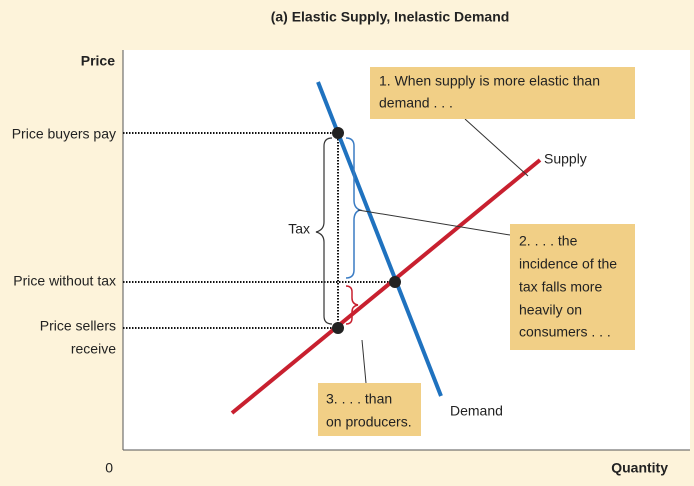  What do you see at coordinates (109, 468) in the screenshot?
I see `origin-label: 0` at bounding box center [109, 468].